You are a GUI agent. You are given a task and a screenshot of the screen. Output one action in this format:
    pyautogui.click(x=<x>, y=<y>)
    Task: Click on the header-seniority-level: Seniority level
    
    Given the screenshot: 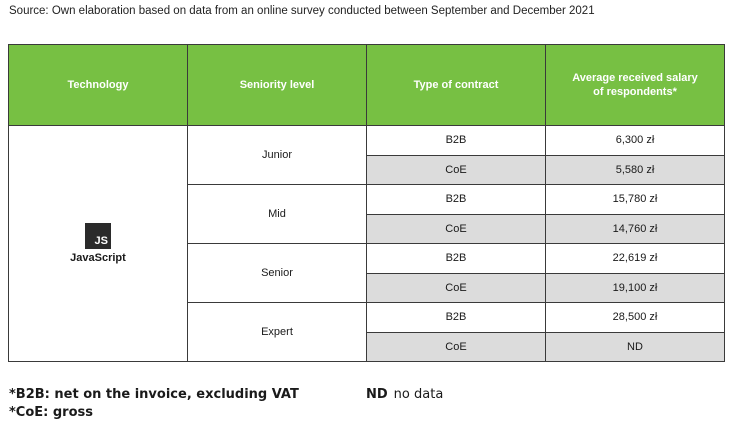 What is the action you would take?
    pyautogui.click(x=277, y=85)
    